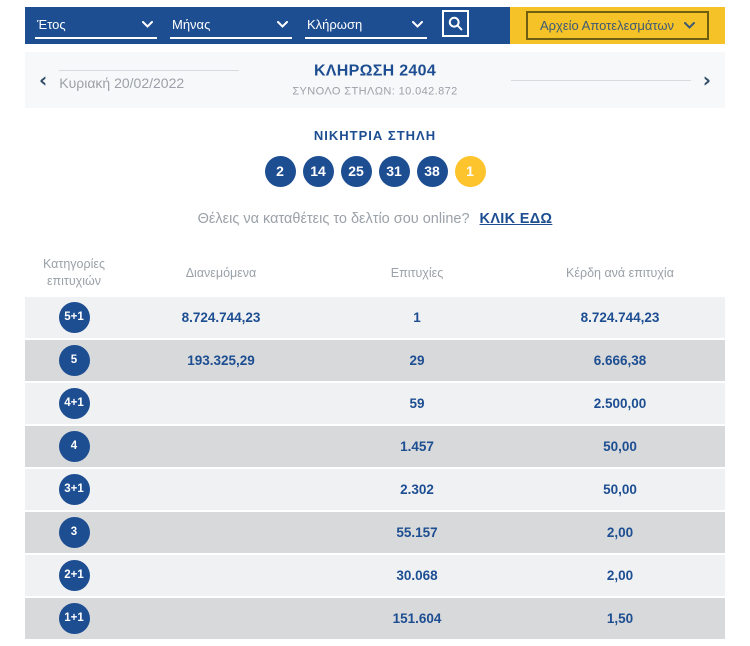 Image resolution: width=750 pixels, height=646 pixels. I want to click on draw-nav-left: ‹ Κυριακή 20/02/2022, so click(137, 80).